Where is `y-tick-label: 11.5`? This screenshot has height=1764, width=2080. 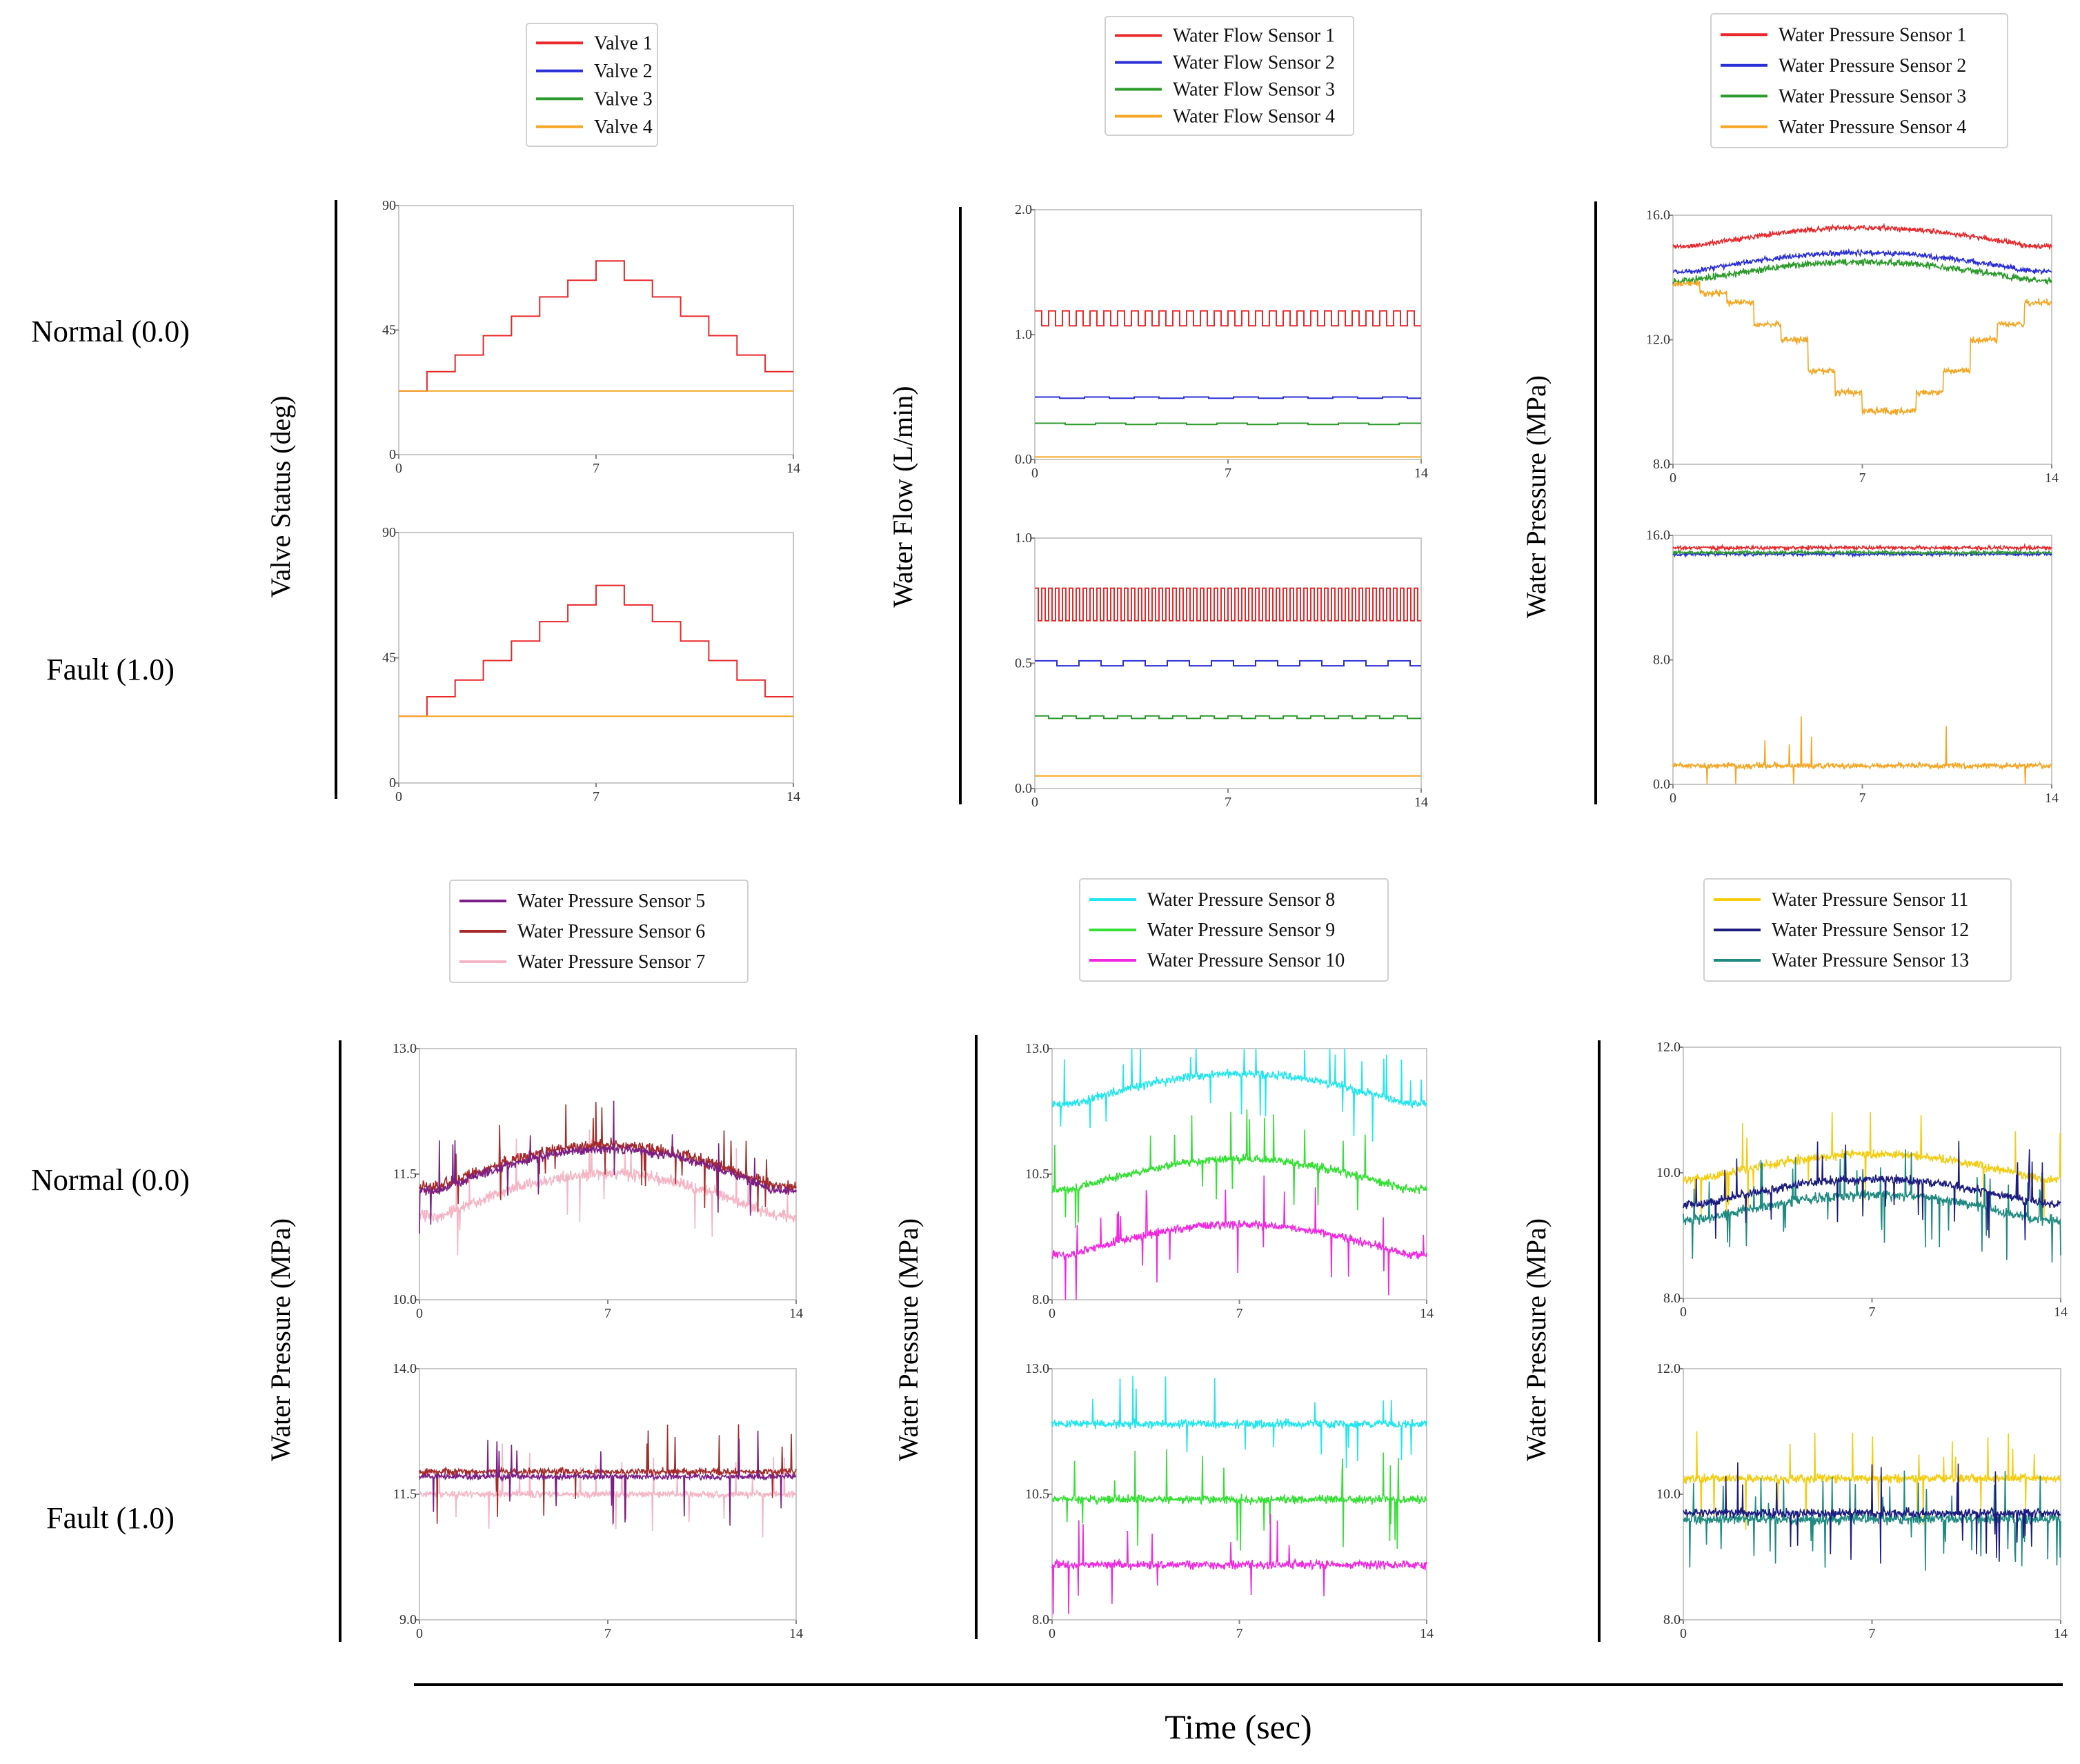 y-tick-label: 11.5 is located at coordinates (405, 1494).